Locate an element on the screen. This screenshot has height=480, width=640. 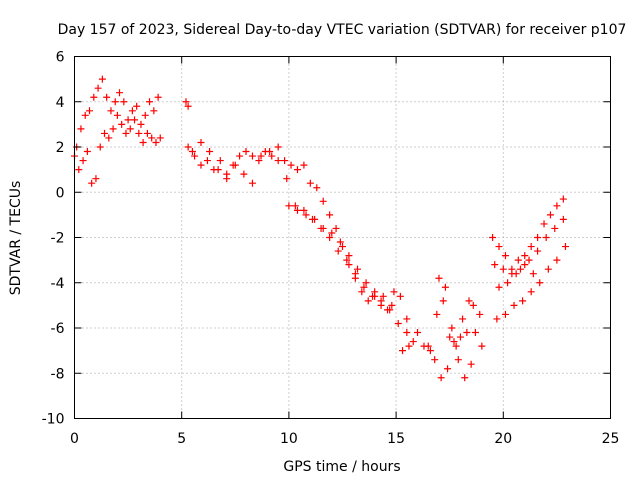
y-tick-label: 2 is located at coordinates (60, 148).